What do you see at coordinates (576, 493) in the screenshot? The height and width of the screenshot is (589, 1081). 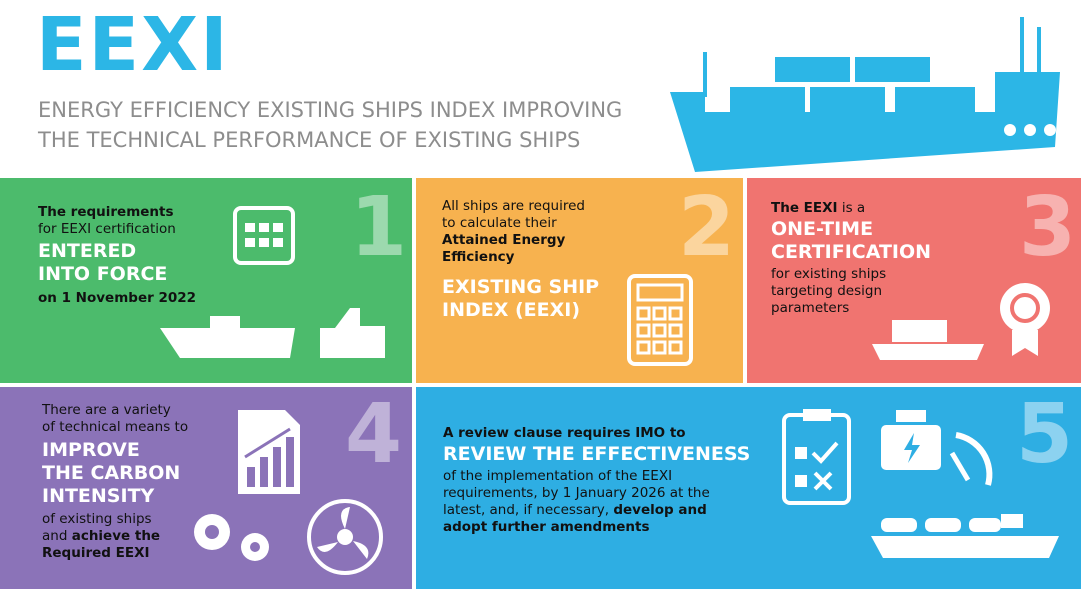 I see `text-line: requirements, by 1 January 2026 at the` at bounding box center [576, 493].